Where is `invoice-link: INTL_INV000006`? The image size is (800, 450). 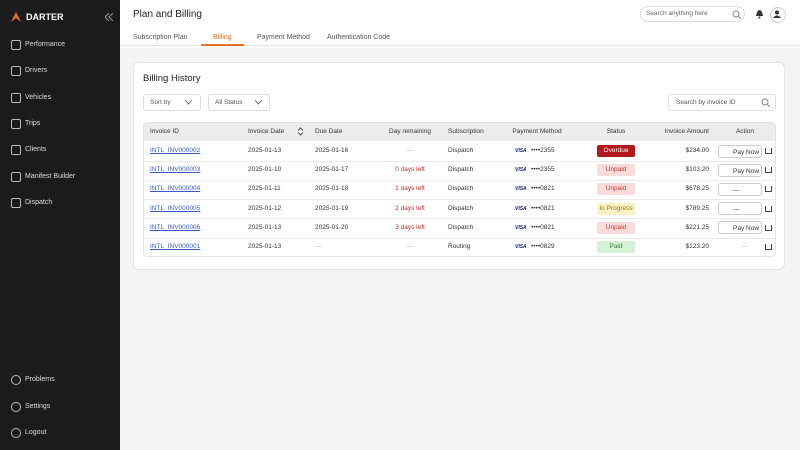 invoice-link: INTL_INV000006 is located at coordinates (175, 227).